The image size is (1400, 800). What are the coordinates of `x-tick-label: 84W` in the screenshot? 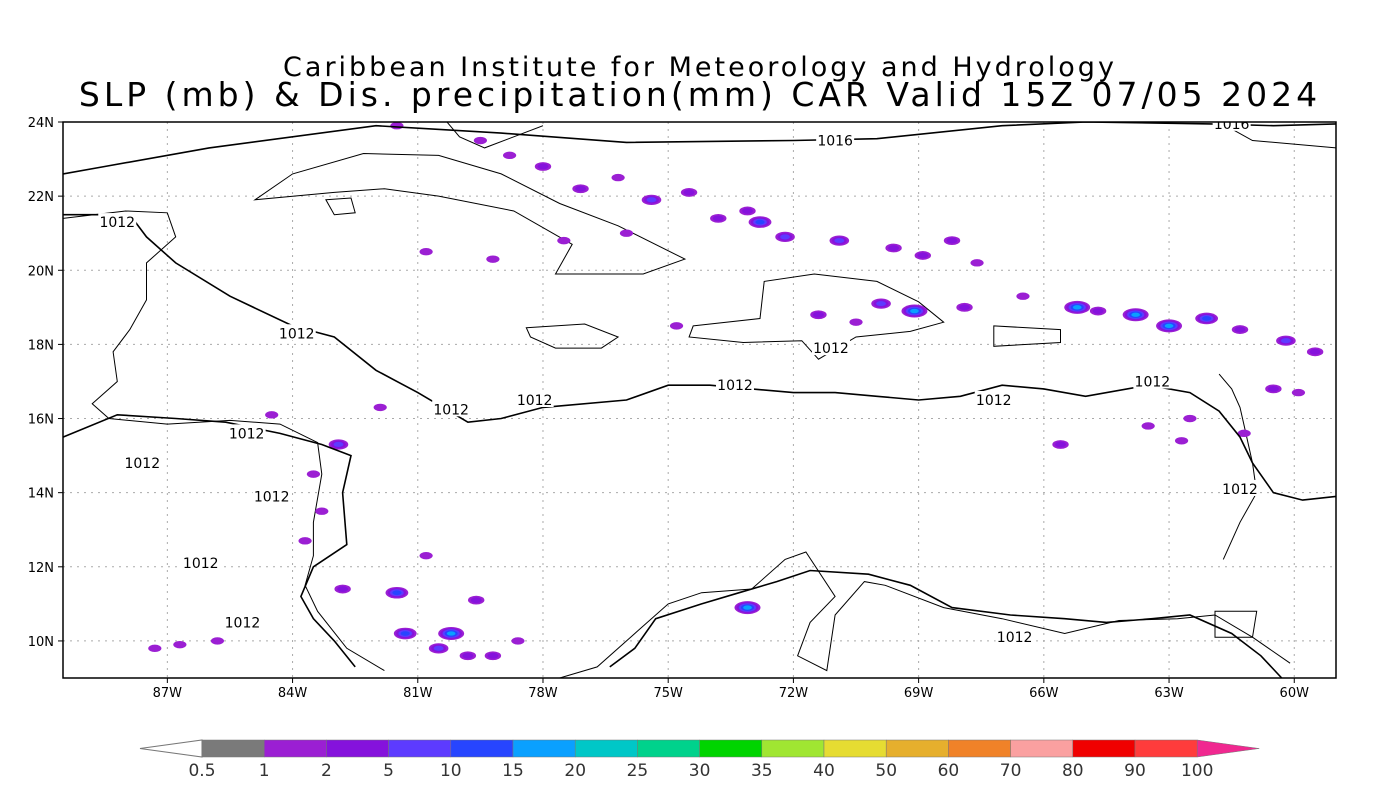 It's located at (293, 693).